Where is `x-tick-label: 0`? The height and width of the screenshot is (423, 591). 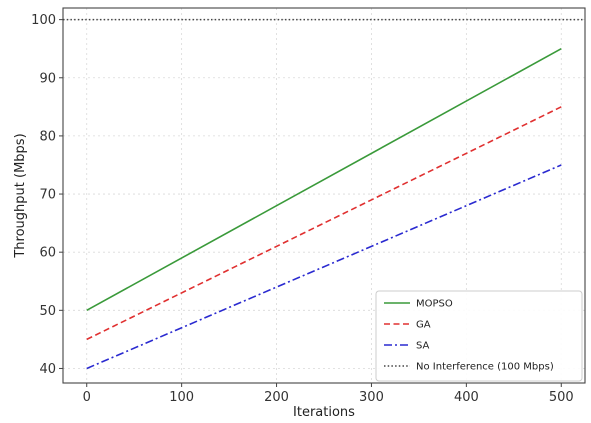
x-tick-label: 0 is located at coordinates (87, 397).